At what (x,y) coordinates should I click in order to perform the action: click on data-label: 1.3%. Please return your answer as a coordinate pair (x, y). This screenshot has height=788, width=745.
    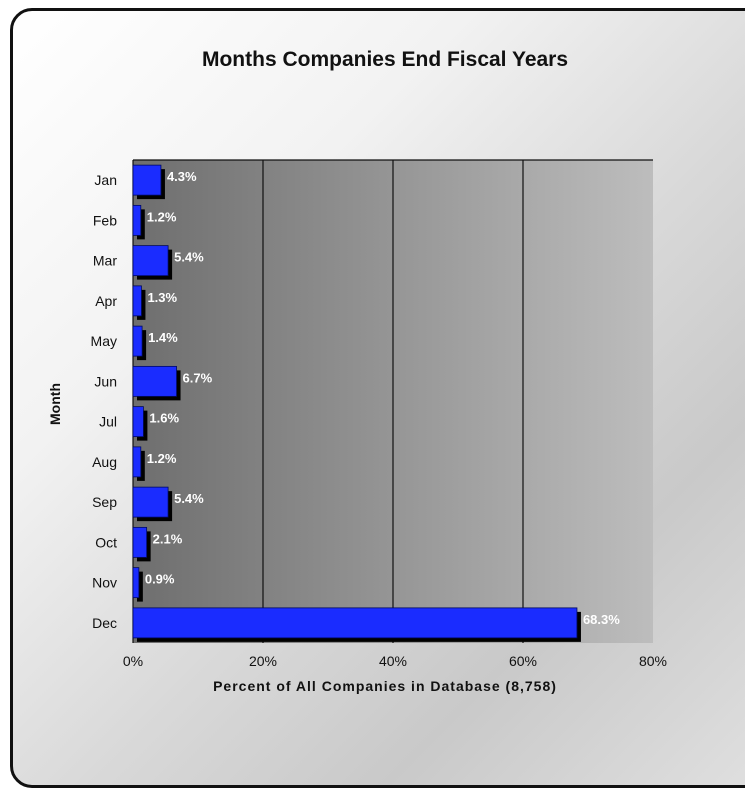
    Looking at the image, I should click on (162, 297).